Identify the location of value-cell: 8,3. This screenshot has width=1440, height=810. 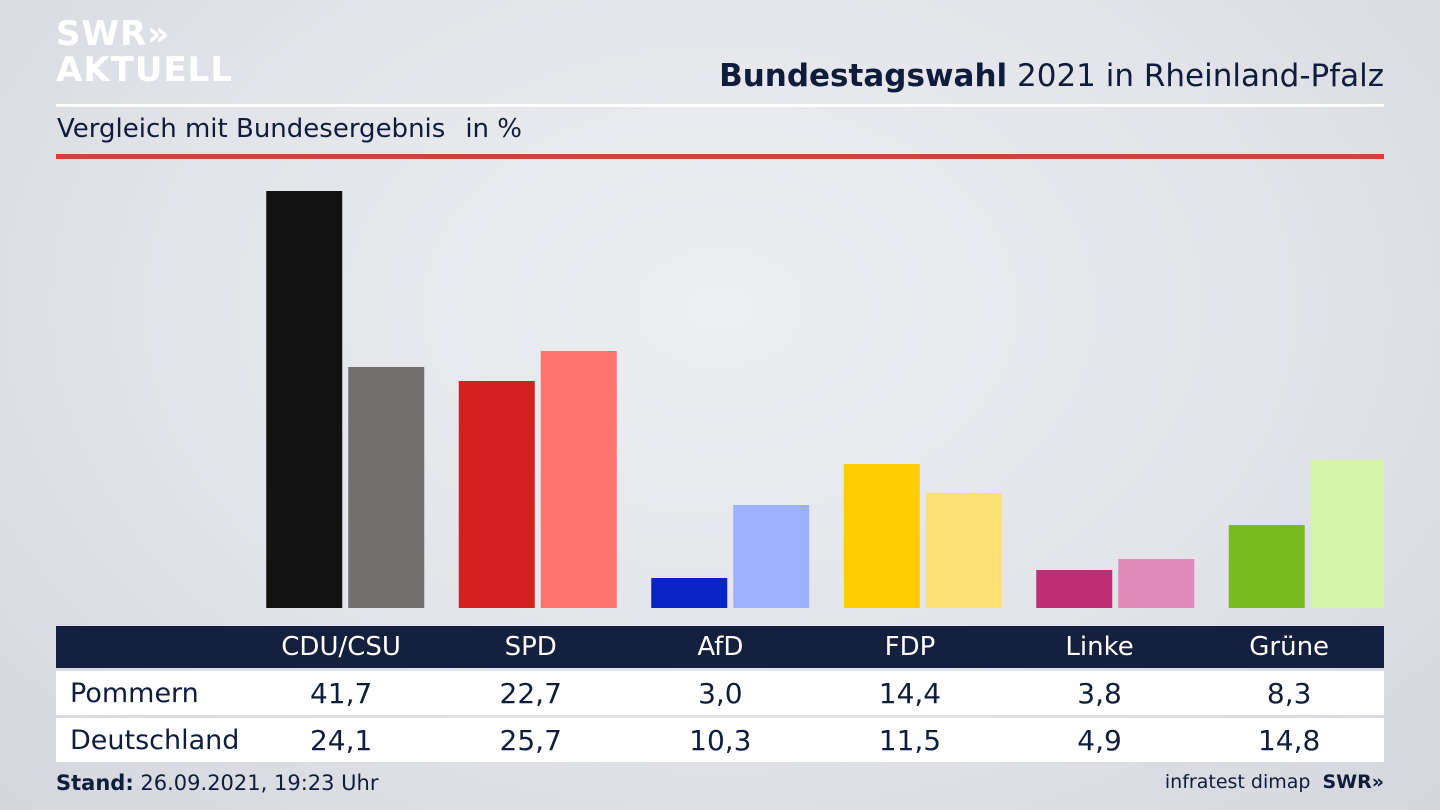
(1289, 693).